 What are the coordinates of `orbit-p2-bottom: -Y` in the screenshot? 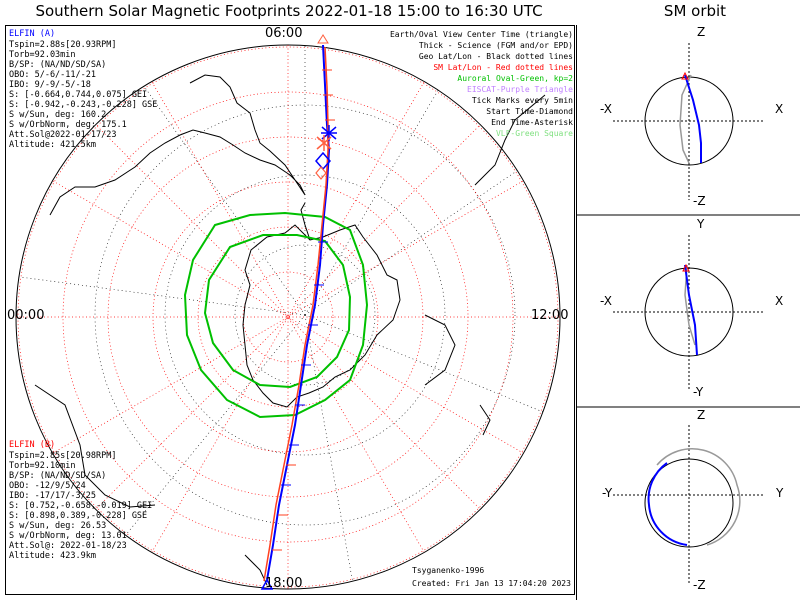 It's located at (698, 392).